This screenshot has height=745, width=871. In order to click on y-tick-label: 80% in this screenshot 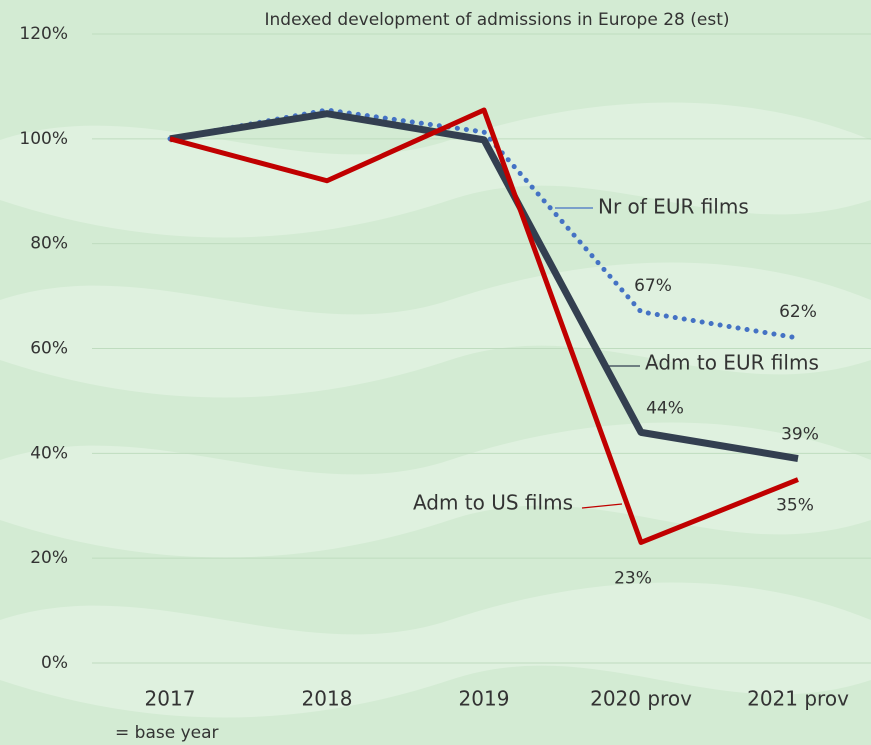, I will do `click(49, 244)`.